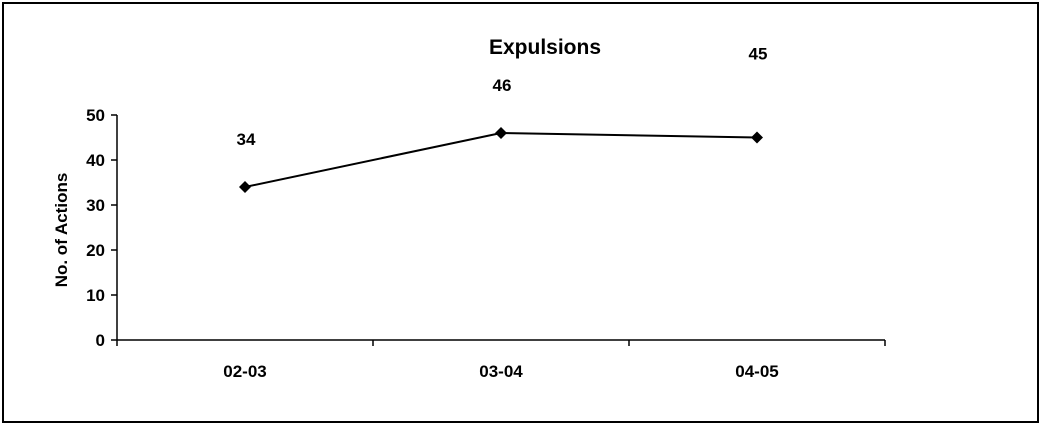  What do you see at coordinates (95, 115) in the screenshot?
I see `y-tick-label: 50` at bounding box center [95, 115].